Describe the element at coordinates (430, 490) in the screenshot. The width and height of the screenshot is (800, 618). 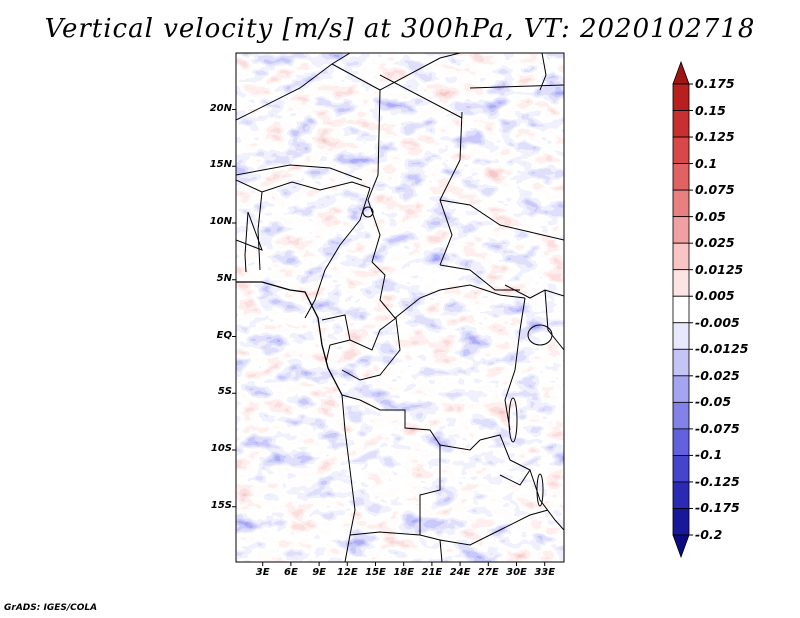
I see `border-angola-zambia` at that location.